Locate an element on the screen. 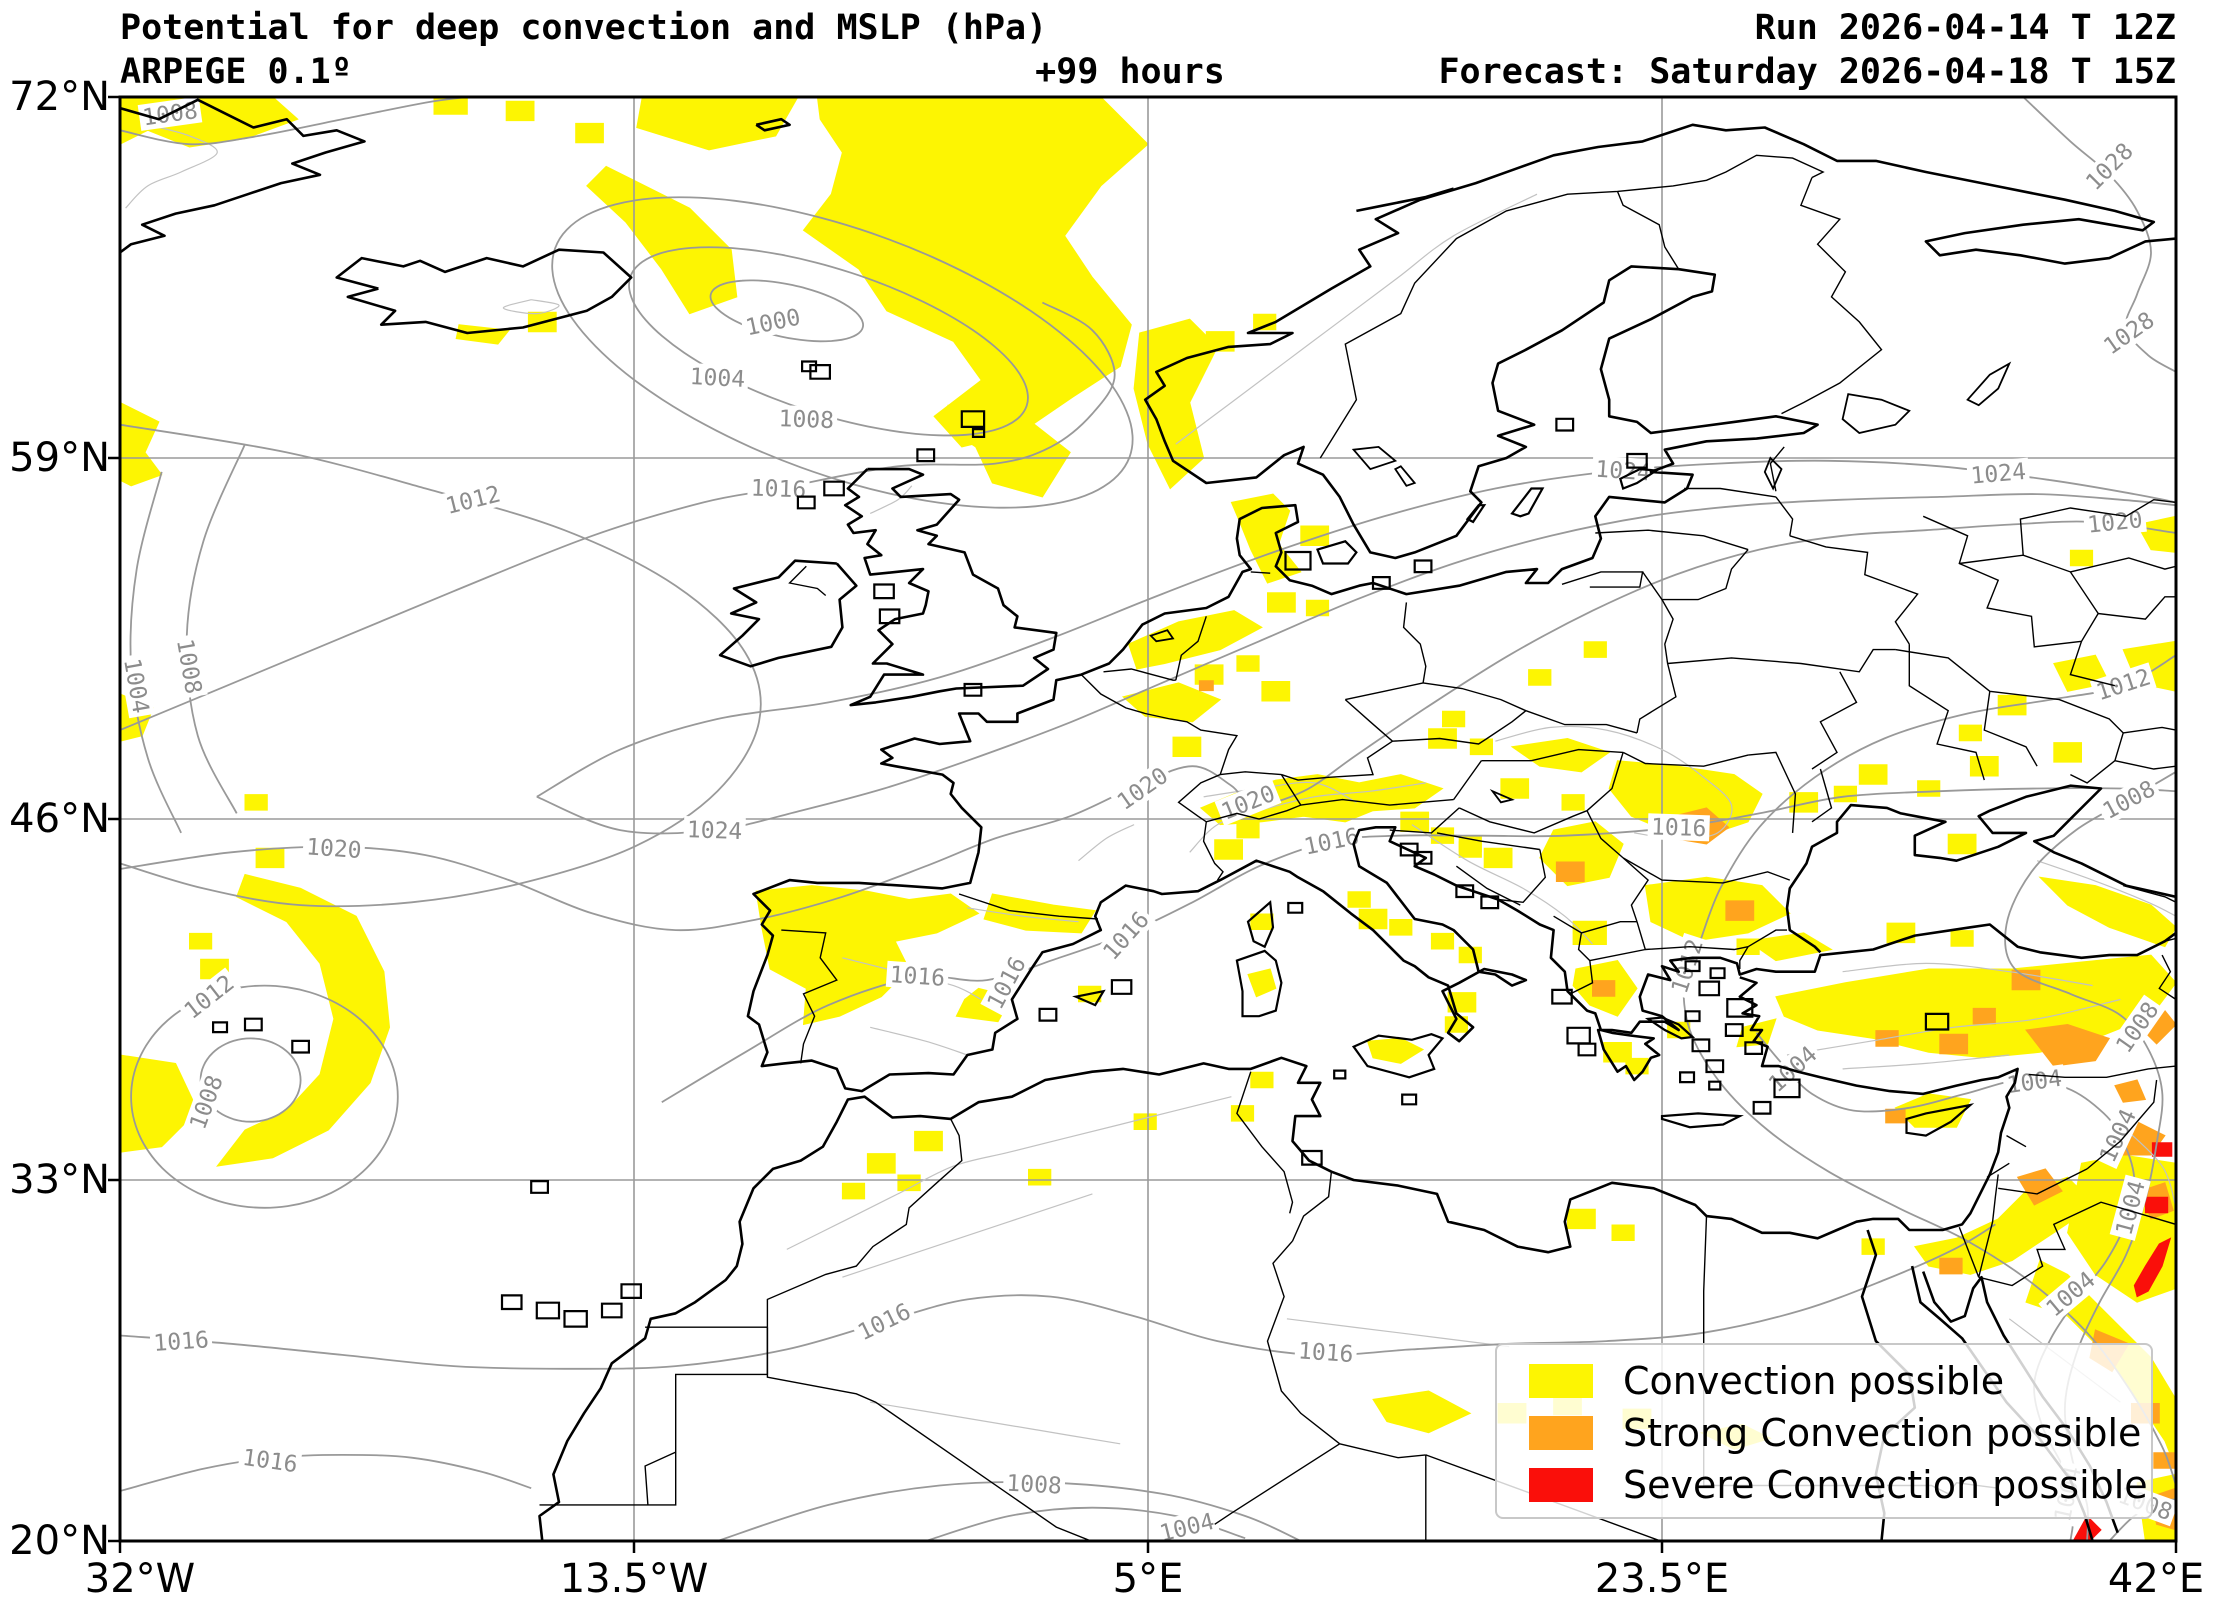 This screenshot has width=2233, height=1604. lakes is located at coordinates (1580, 582).